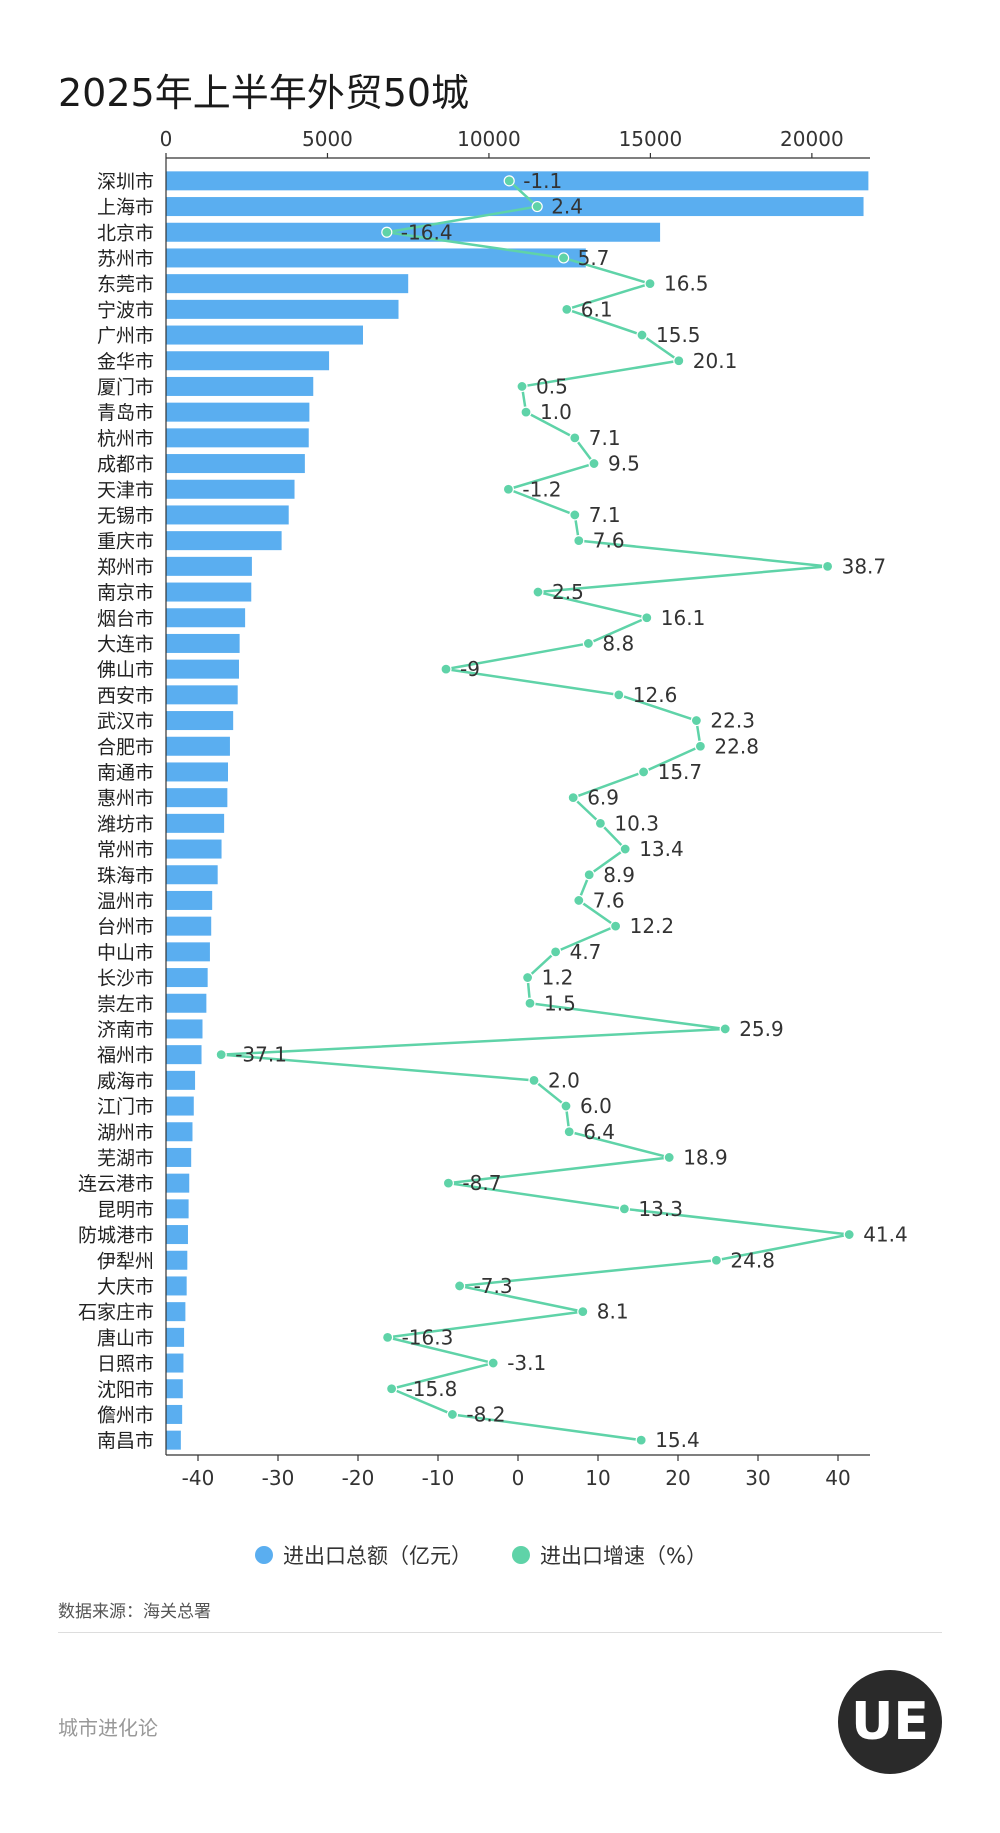 The width and height of the screenshot is (1000, 1833). What do you see at coordinates (125, 722) in the screenshot?
I see `category-label: 武汉市` at bounding box center [125, 722].